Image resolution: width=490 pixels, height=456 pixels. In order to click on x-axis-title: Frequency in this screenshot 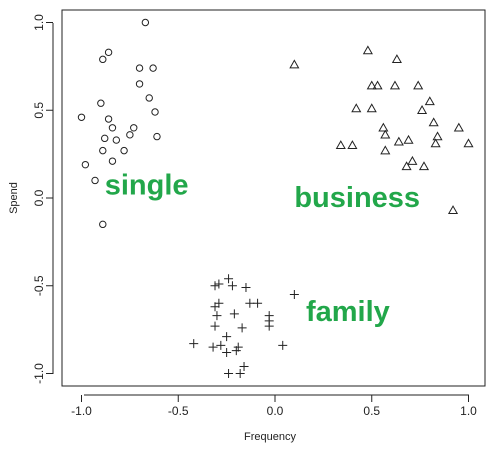, I will do `click(270, 437)`.